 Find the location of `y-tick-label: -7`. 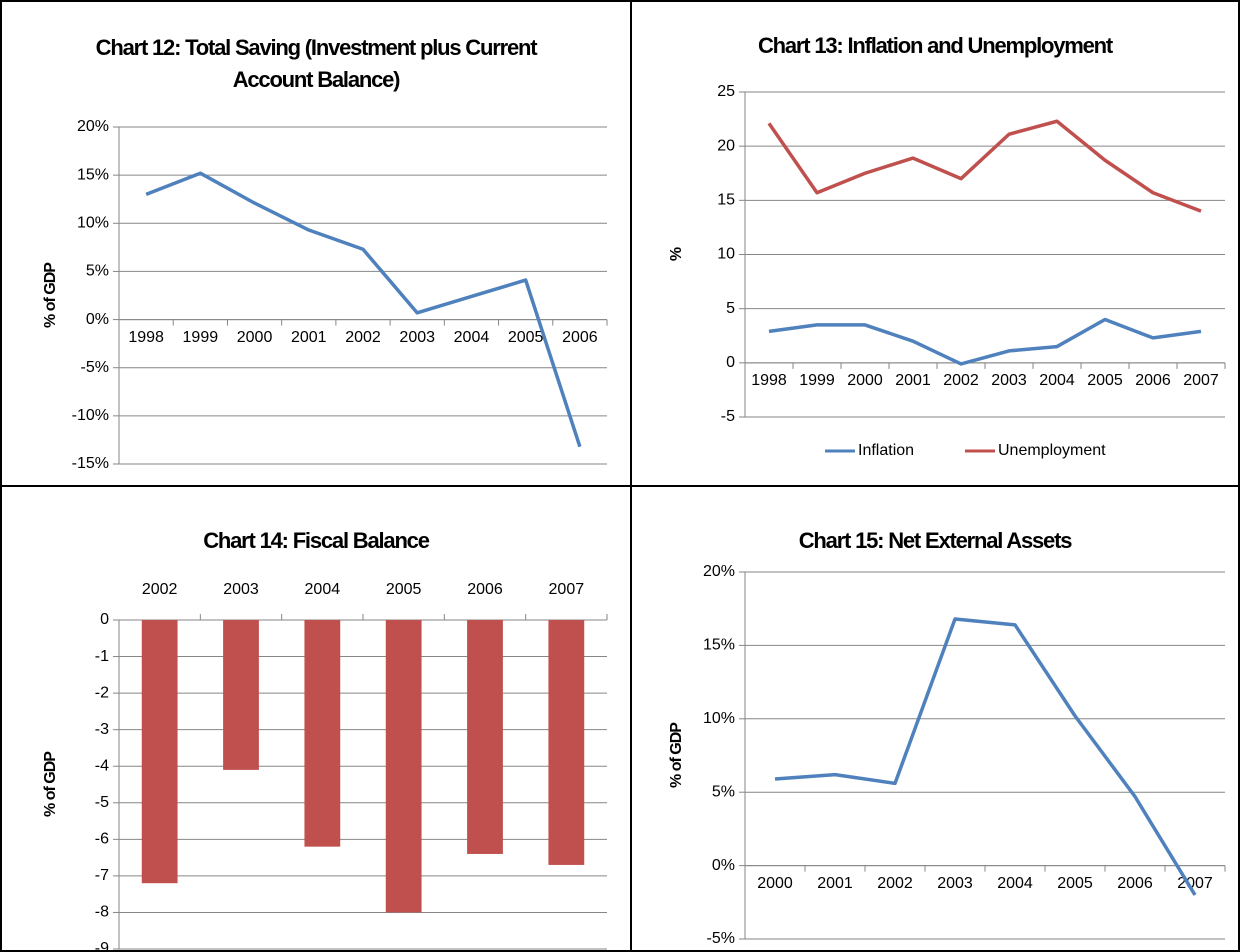

y-tick-label: -7 is located at coordinates (102, 875).